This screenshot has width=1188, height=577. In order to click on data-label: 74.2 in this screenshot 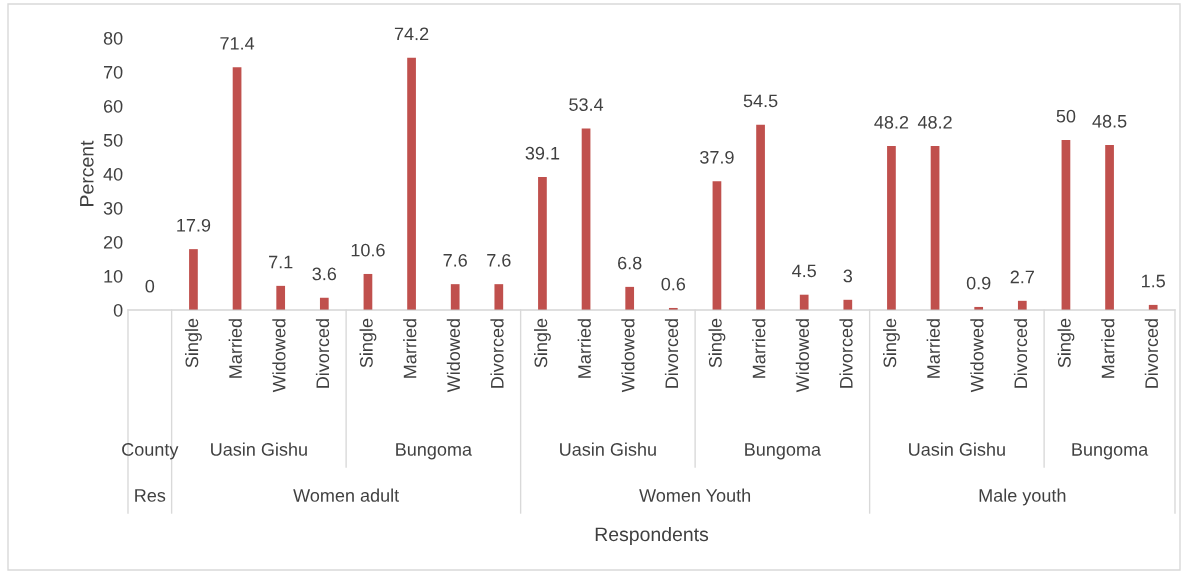, I will do `click(411, 34)`.